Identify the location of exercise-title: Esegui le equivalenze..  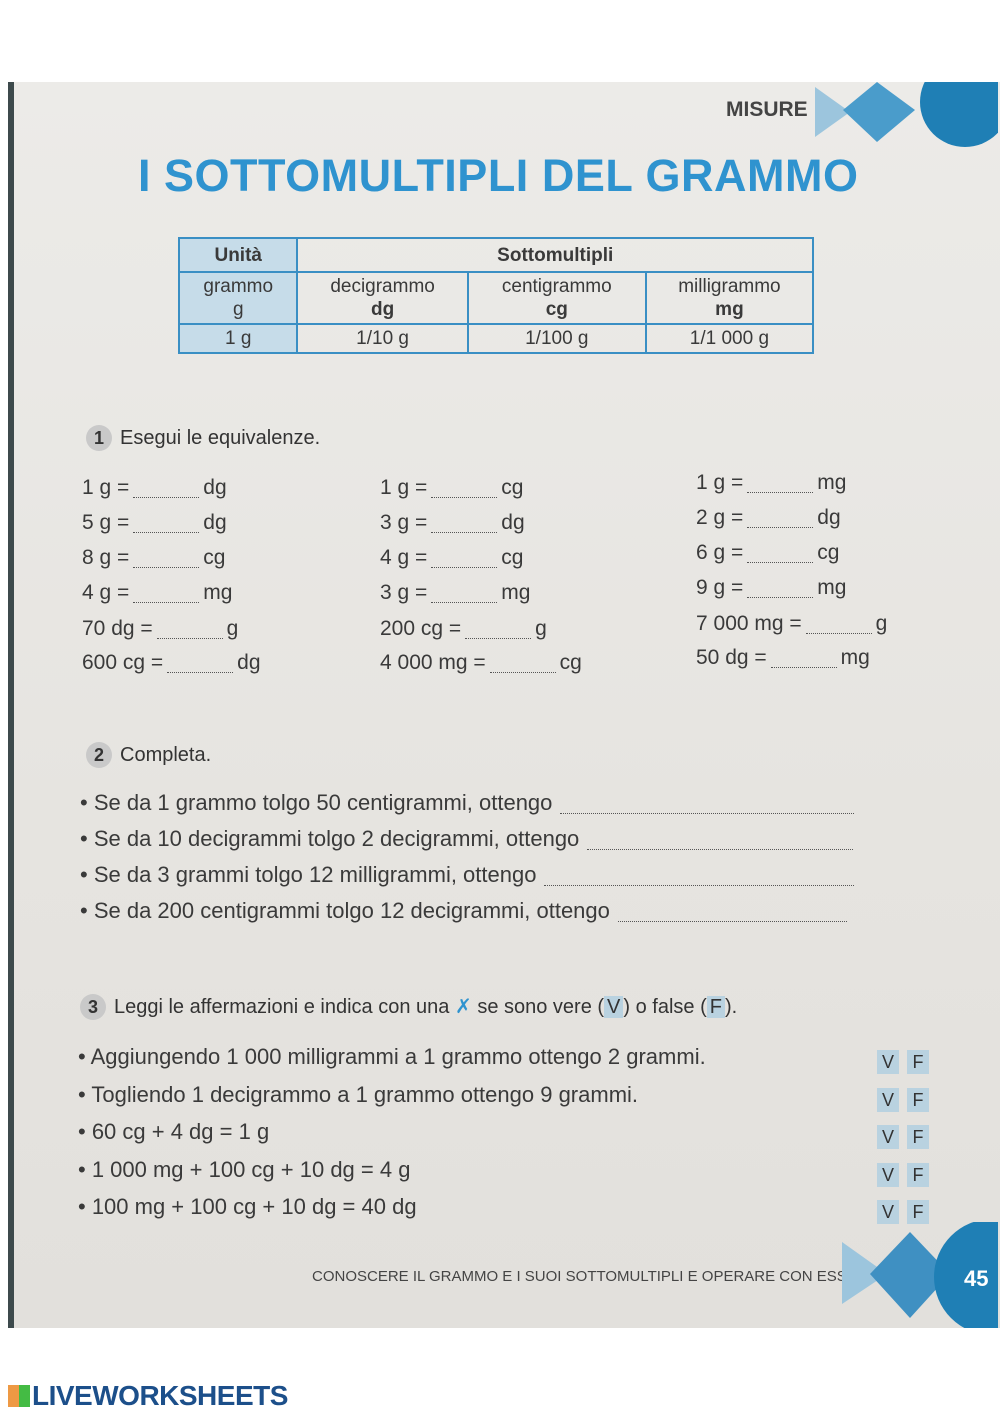
(220, 438).